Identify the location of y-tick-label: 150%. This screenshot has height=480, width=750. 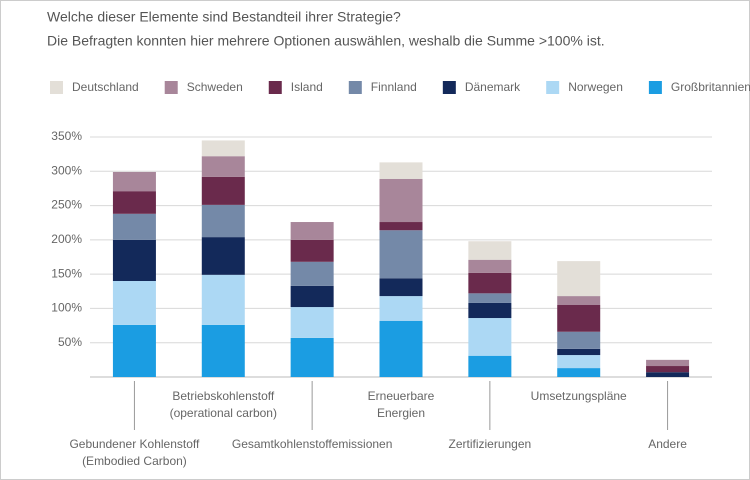
(66, 273).